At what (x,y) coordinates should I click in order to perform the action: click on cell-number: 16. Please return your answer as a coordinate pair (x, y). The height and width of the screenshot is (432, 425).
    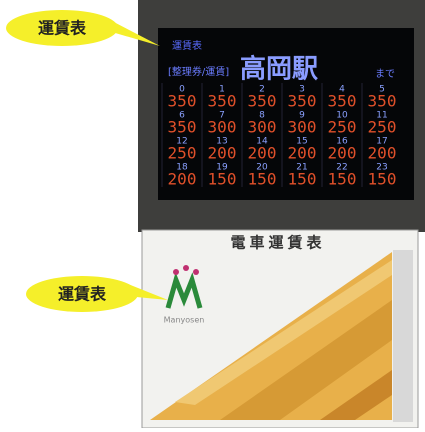
    Looking at the image, I should click on (342, 142).